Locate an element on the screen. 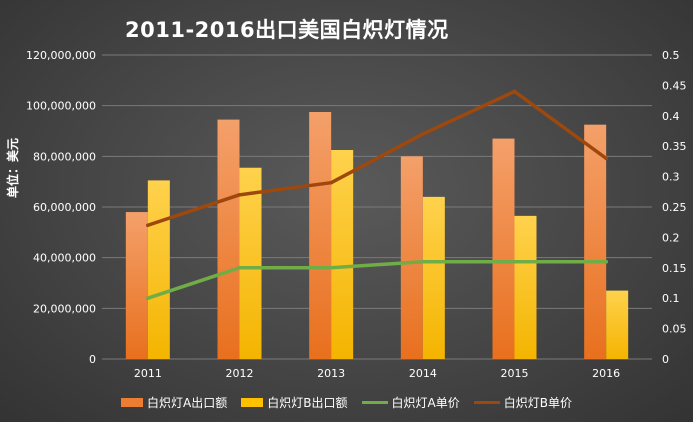 The image size is (693, 422). legend-item: 白炽灯A出口额 is located at coordinates (174, 402).